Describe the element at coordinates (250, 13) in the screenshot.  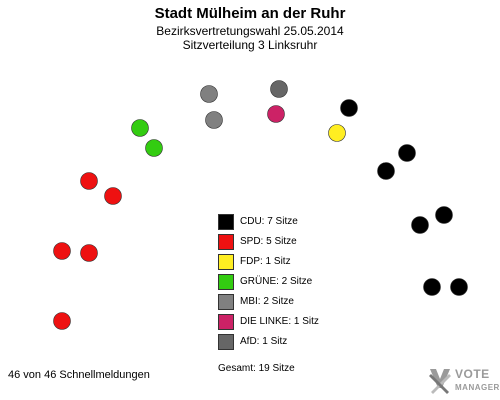
I see `chart-title: Stadt Mülheim an der Ruhr` at that location.